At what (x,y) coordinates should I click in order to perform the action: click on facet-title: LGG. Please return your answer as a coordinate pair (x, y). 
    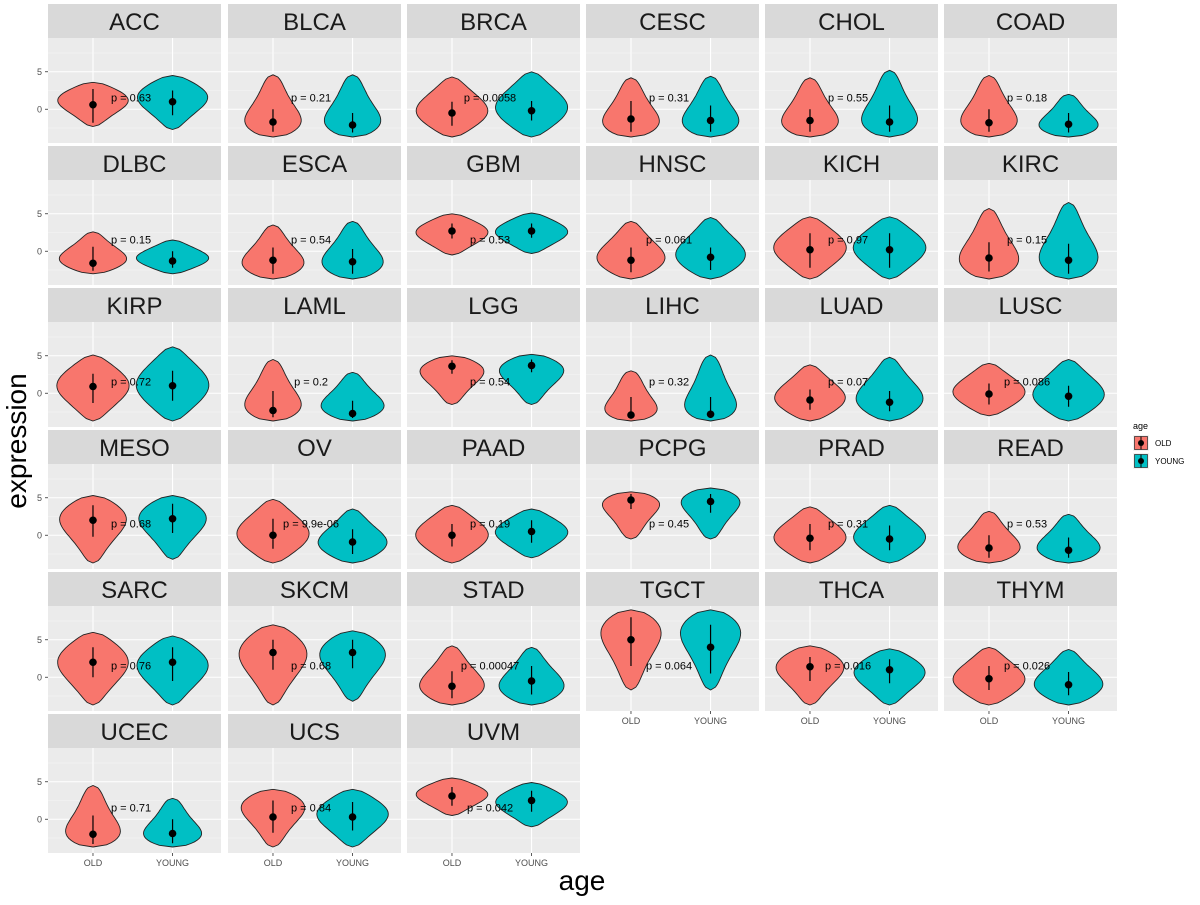
    Looking at the image, I should click on (493, 306).